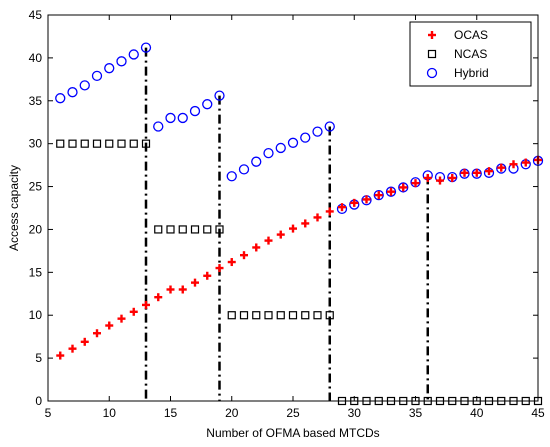 The width and height of the screenshot is (550, 447). What do you see at coordinates (36, 101) in the screenshot?
I see `y-tick-label: 35` at bounding box center [36, 101].